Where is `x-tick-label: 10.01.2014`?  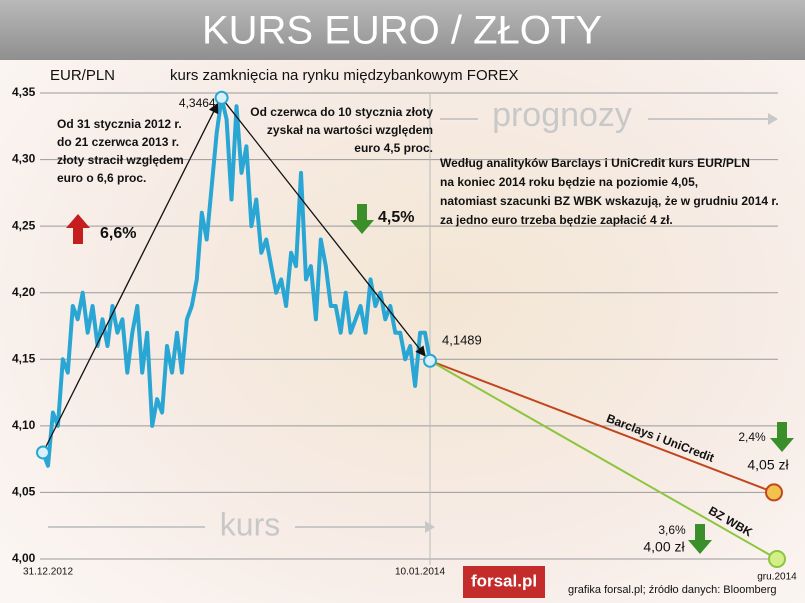
x-tick-label: 10.01.2014 is located at coordinates (420, 572).